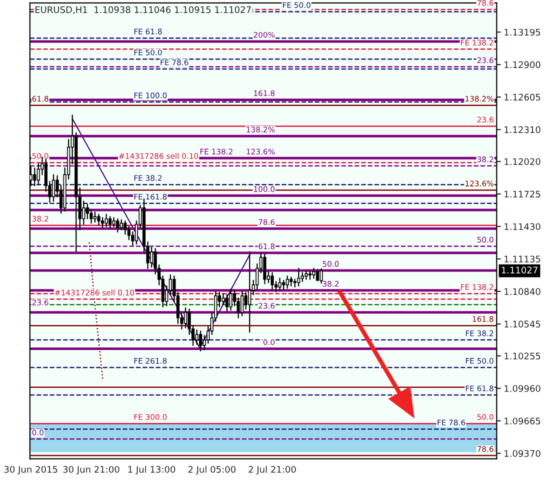 The image size is (544, 483). I want to click on y-tick-label: 1.13195, so click(522, 32).